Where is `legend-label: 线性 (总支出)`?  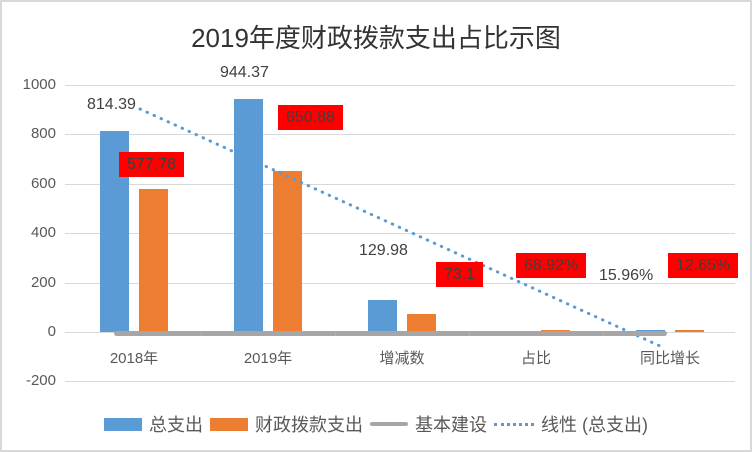 legend-label: 线性 (总支出) is located at coordinates (594, 425).